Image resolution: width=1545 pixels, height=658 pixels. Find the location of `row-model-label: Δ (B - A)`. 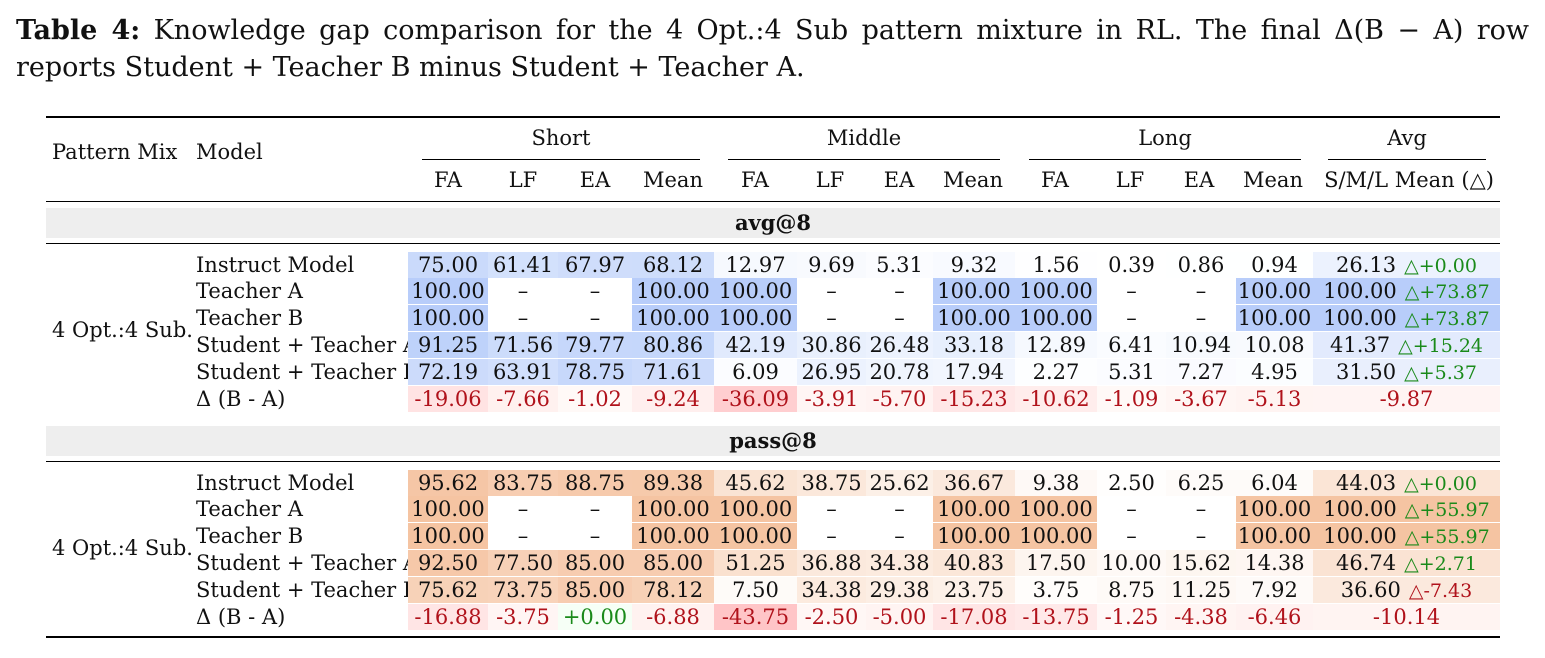

row-model-label: Δ (B - A) is located at coordinates (241, 616).